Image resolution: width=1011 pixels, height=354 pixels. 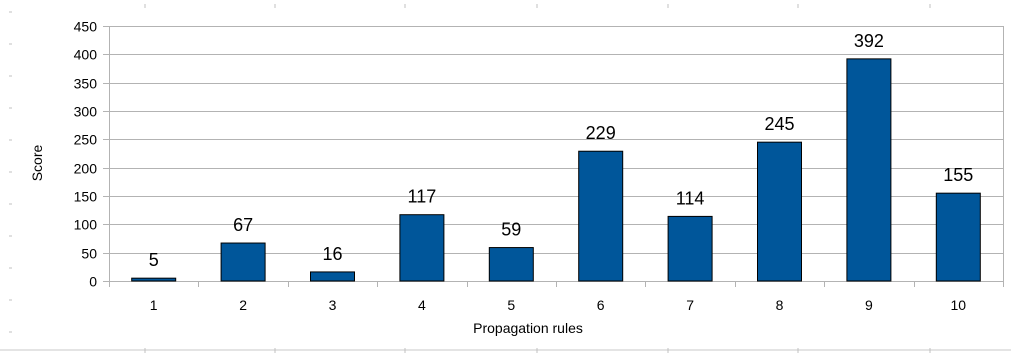 What do you see at coordinates (86, 197) in the screenshot?
I see `y-tick-label: 150` at bounding box center [86, 197].